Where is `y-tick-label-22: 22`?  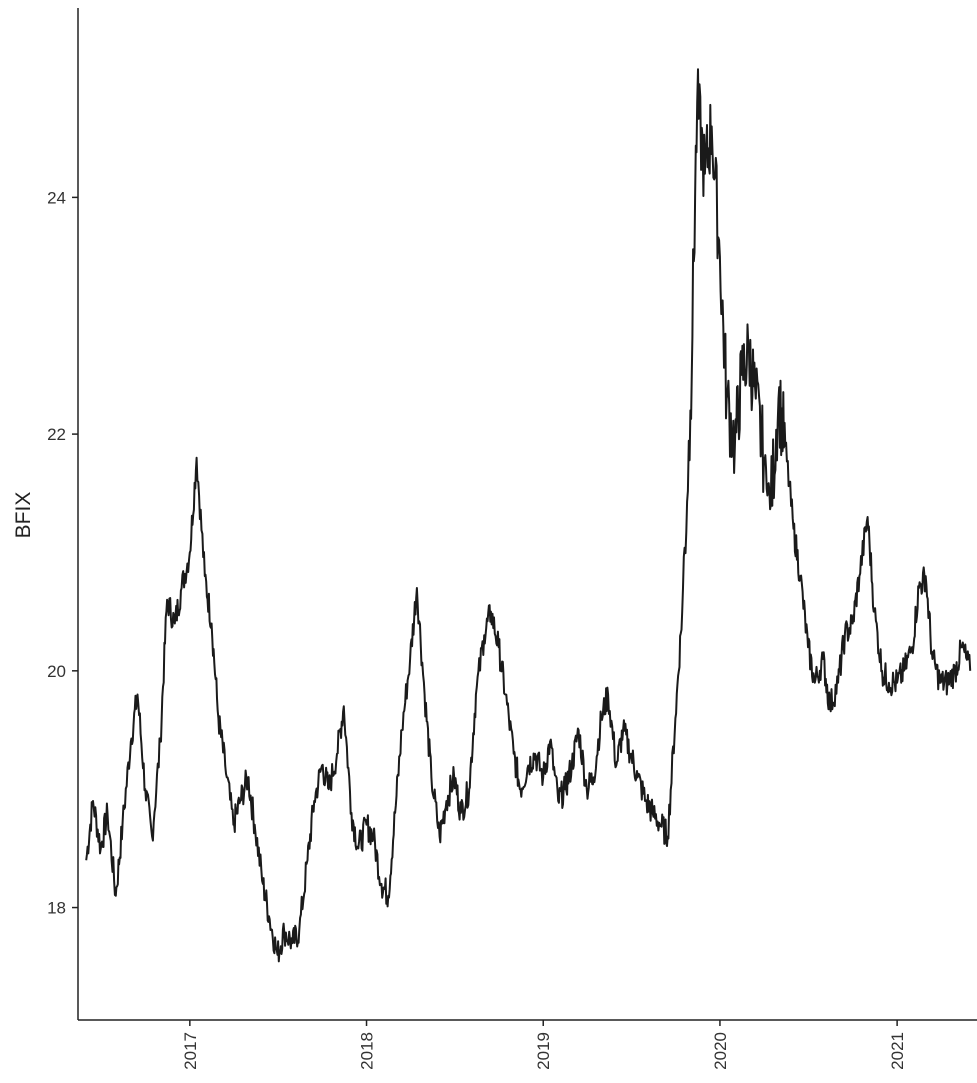 y-tick-label-22: 22 is located at coordinates (56, 434).